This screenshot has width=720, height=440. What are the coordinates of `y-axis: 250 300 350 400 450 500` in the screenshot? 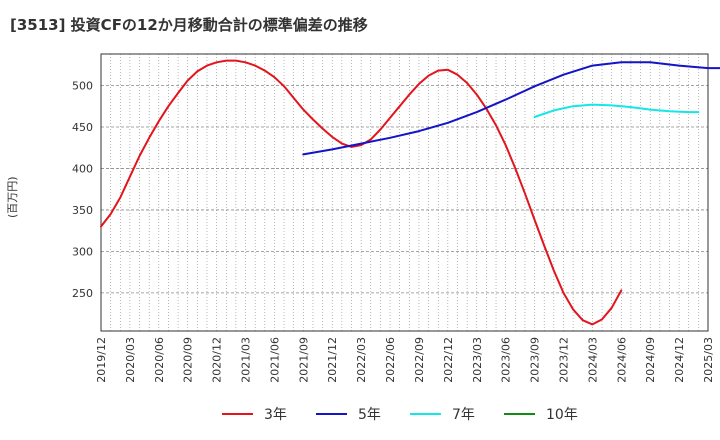 It's located at (82, 190).